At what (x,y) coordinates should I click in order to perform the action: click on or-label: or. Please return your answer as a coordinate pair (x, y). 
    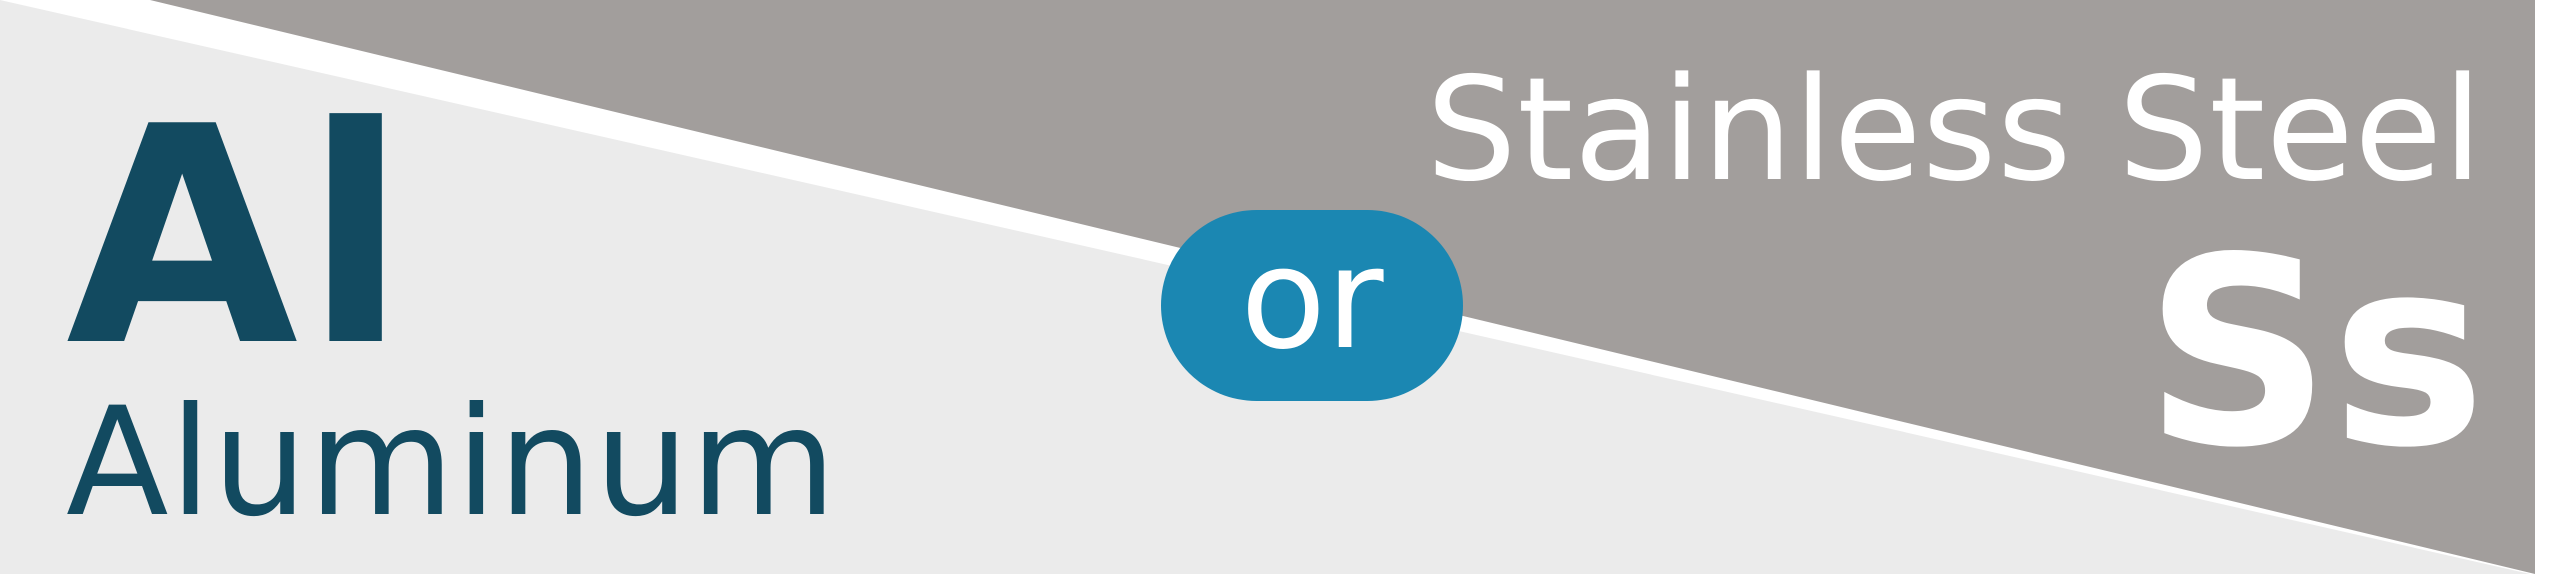
    Looking at the image, I should click on (1312, 299).